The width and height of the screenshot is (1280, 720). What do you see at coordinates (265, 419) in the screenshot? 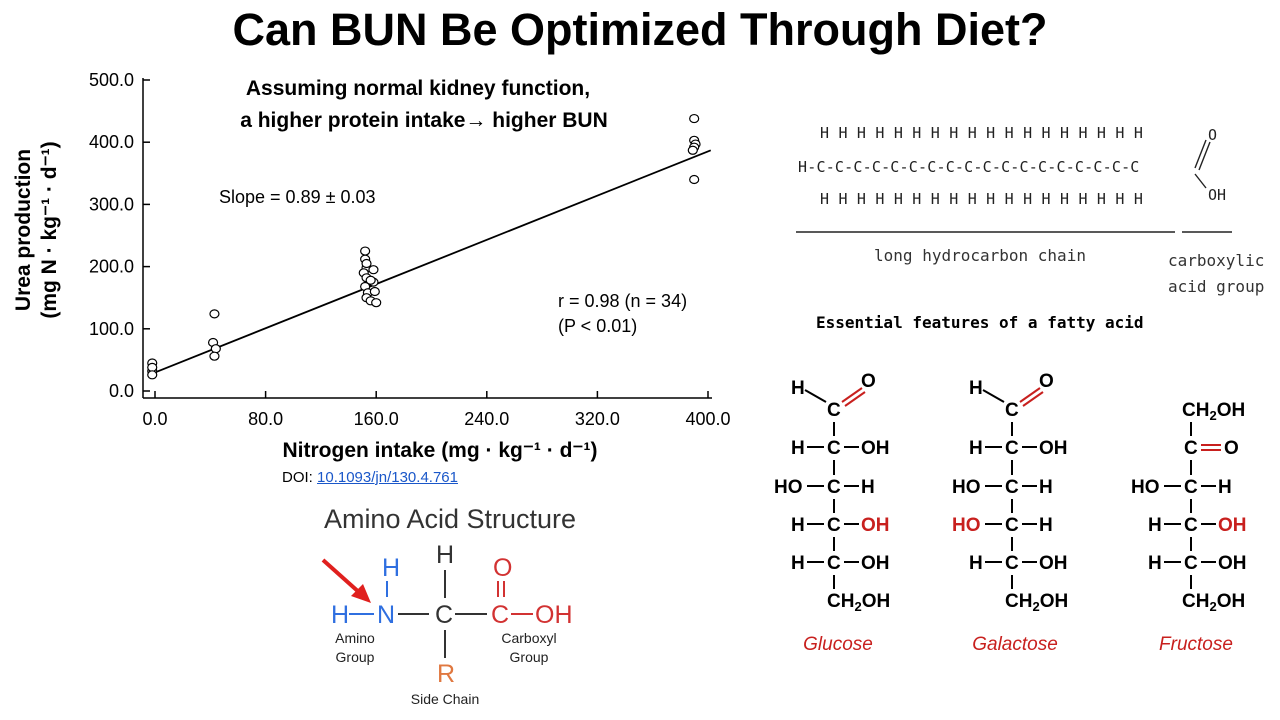
I see `x-tick-label: 80.0` at bounding box center [265, 419].